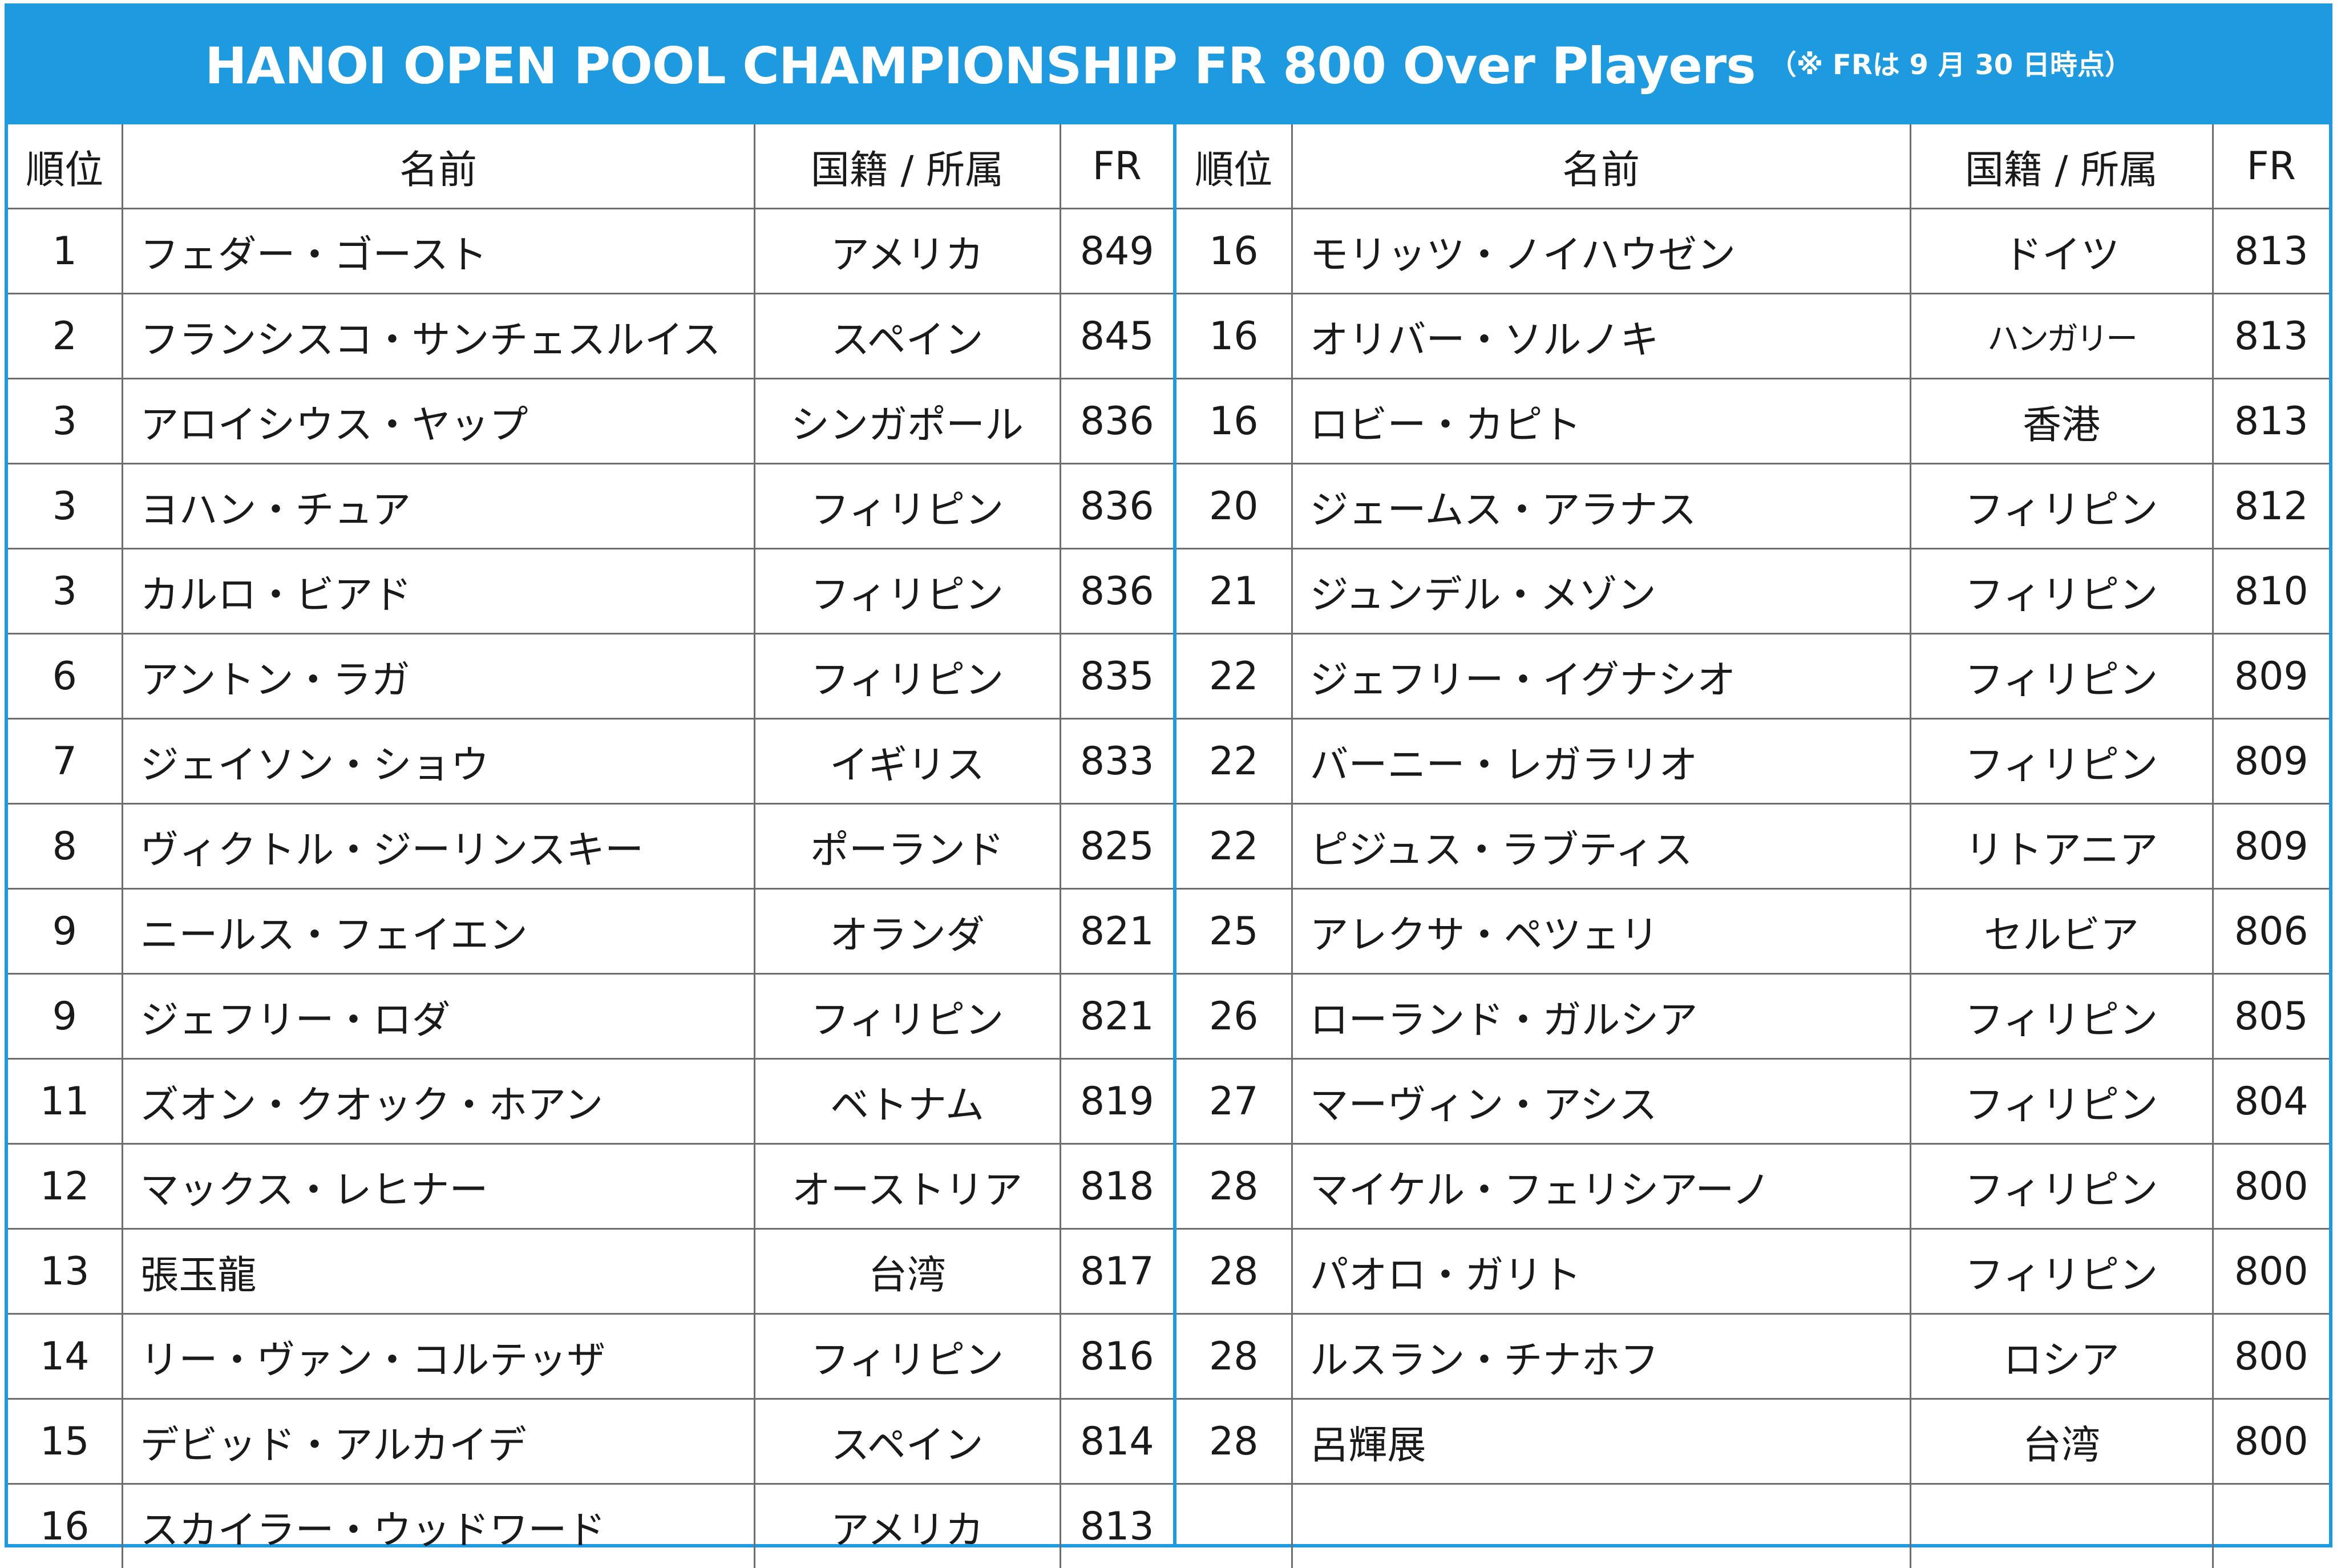  I want to click on rank-cell: 9, so click(65, 1016).